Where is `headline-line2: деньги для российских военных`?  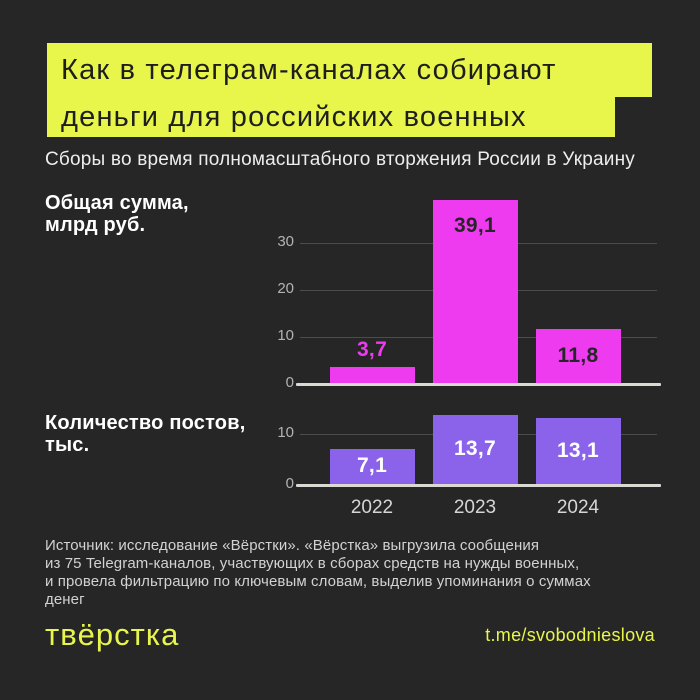
headline-line2: деньги для российских военных is located at coordinates (331, 117).